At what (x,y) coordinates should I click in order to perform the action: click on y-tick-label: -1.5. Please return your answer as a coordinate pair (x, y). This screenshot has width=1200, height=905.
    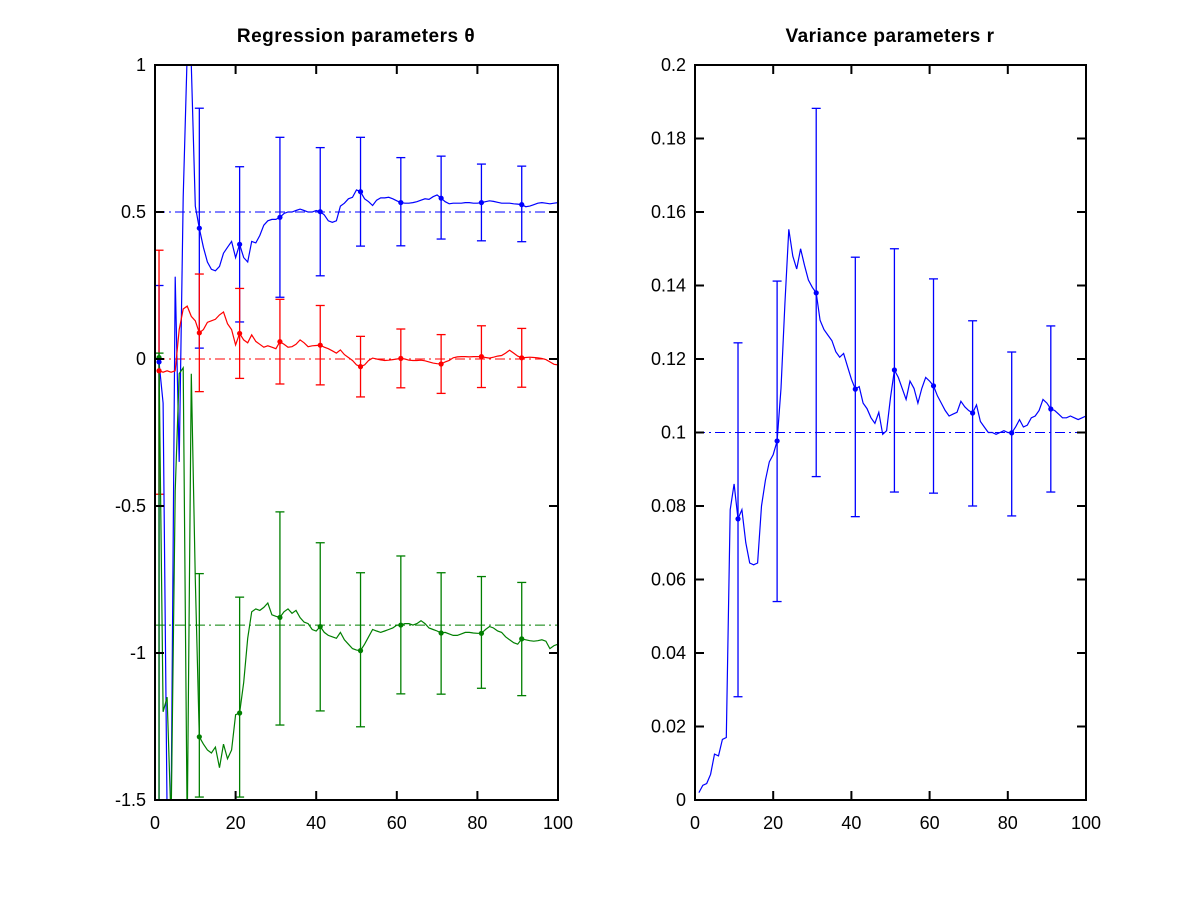
    Looking at the image, I should click on (130, 800).